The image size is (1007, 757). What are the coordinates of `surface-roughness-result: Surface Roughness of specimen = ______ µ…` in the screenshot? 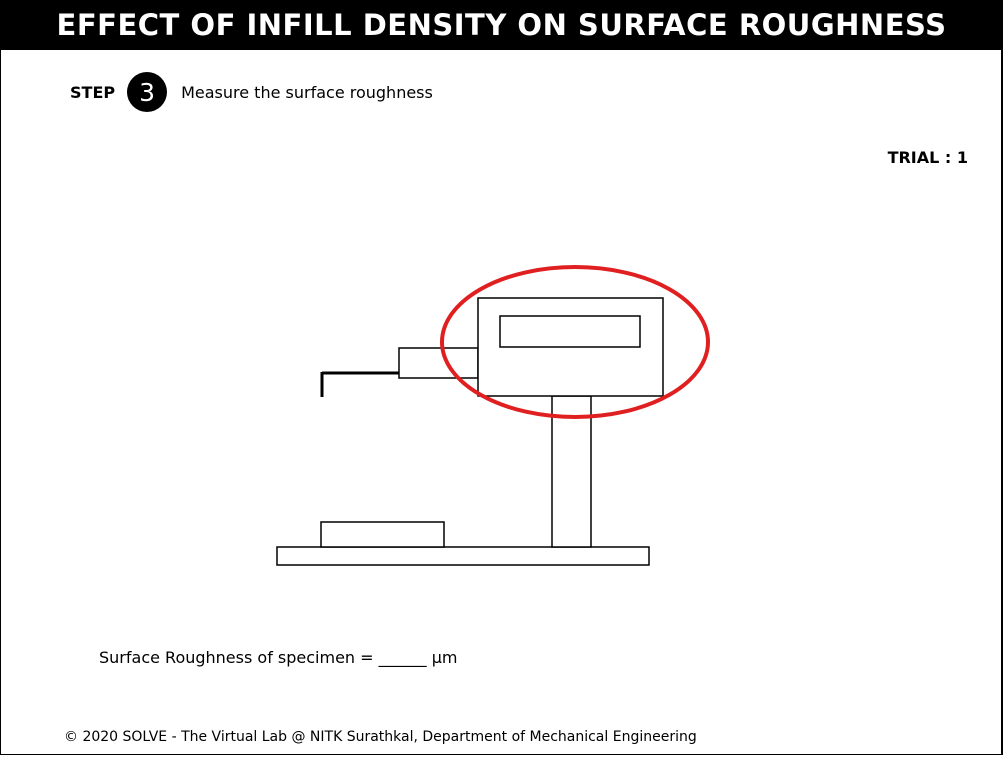 It's located at (278, 657).